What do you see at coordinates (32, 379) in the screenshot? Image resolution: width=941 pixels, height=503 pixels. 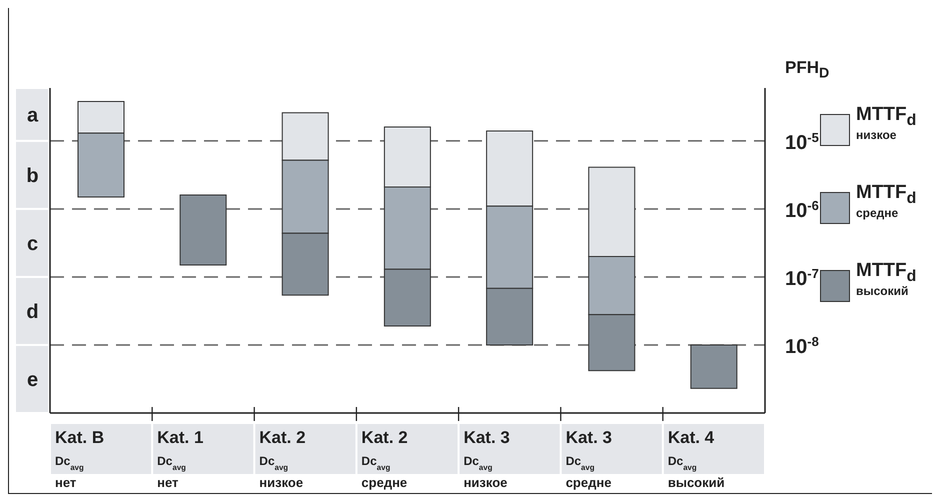 I see `text: e` at bounding box center [32, 379].